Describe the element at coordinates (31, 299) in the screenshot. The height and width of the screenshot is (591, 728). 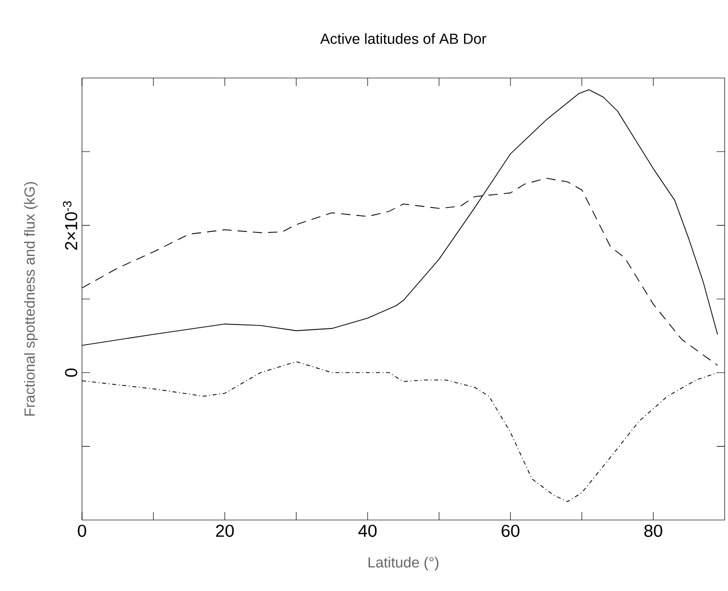
I see `y-axis-title: Fractional spottedness and flux (kG)` at that location.